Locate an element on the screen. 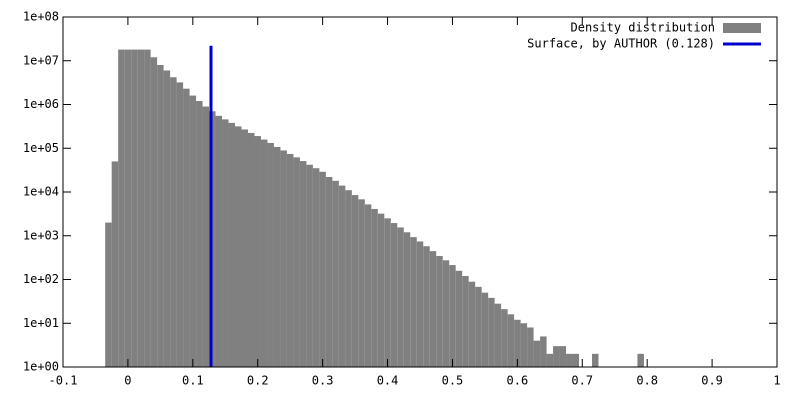  y-tick-label: 1e+08 is located at coordinates (41, 17).